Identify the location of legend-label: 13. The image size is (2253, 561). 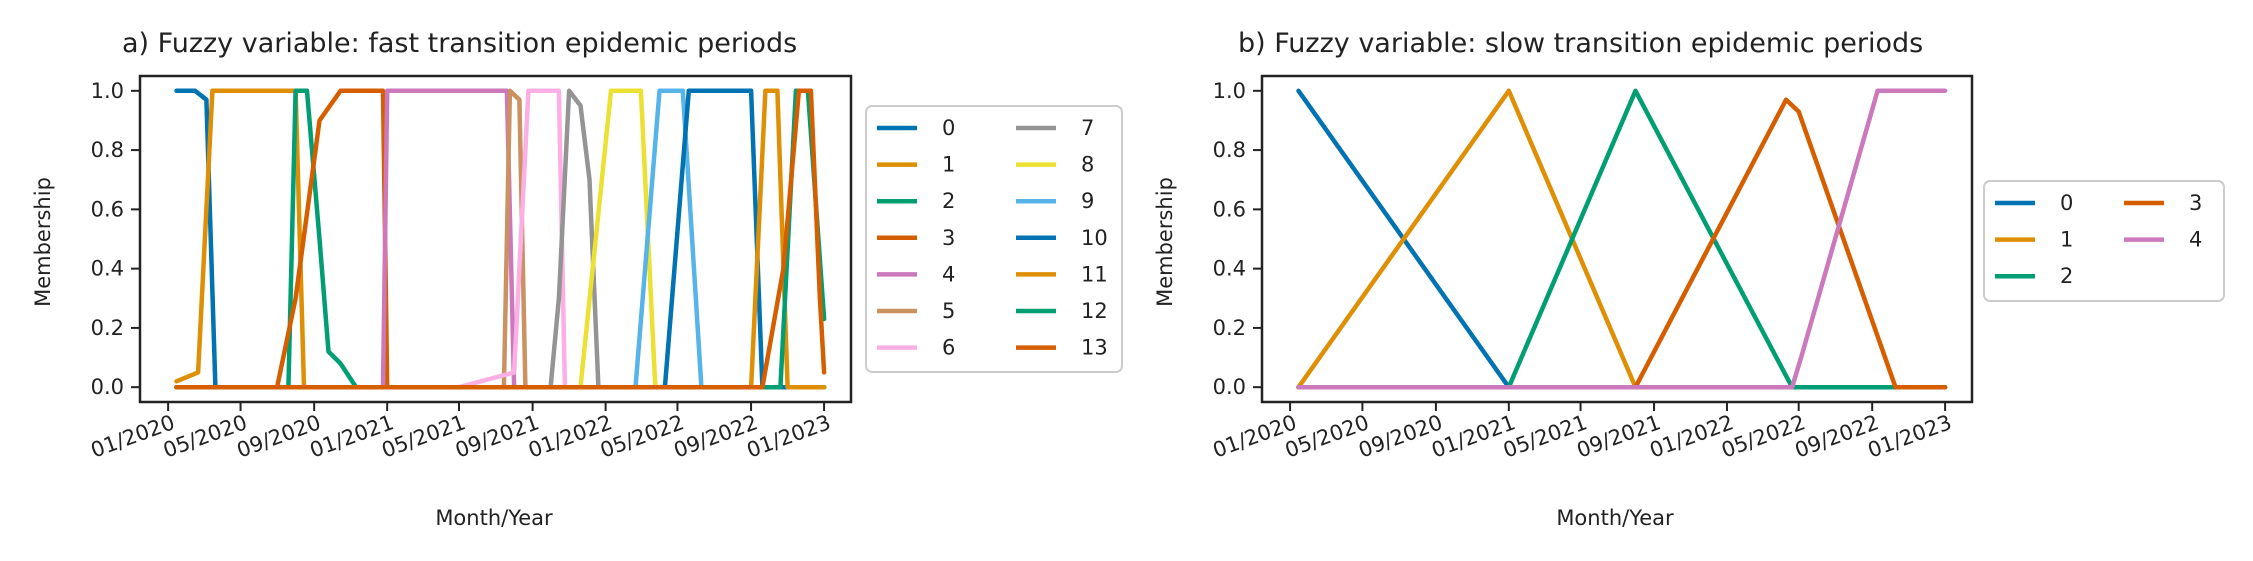
(1094, 348).